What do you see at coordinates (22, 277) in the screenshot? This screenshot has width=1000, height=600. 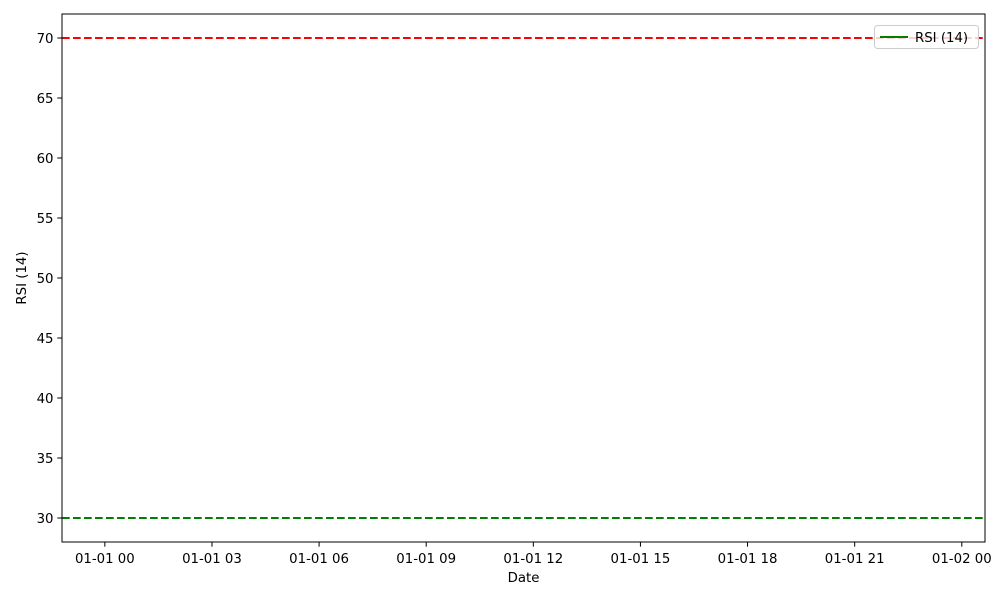 I see `y-axis-label: RSI (14)` at bounding box center [22, 277].